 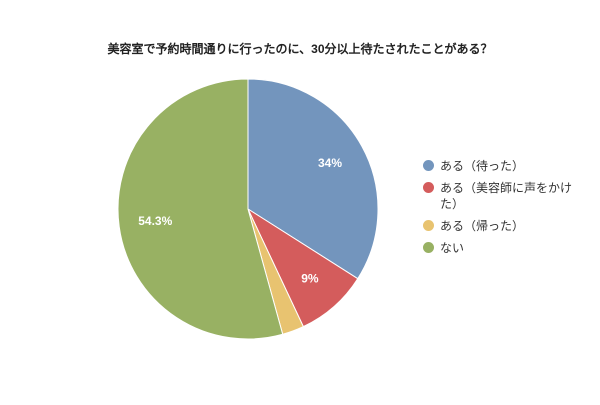 I want to click on legend-item: ない, so click(x=498, y=248).